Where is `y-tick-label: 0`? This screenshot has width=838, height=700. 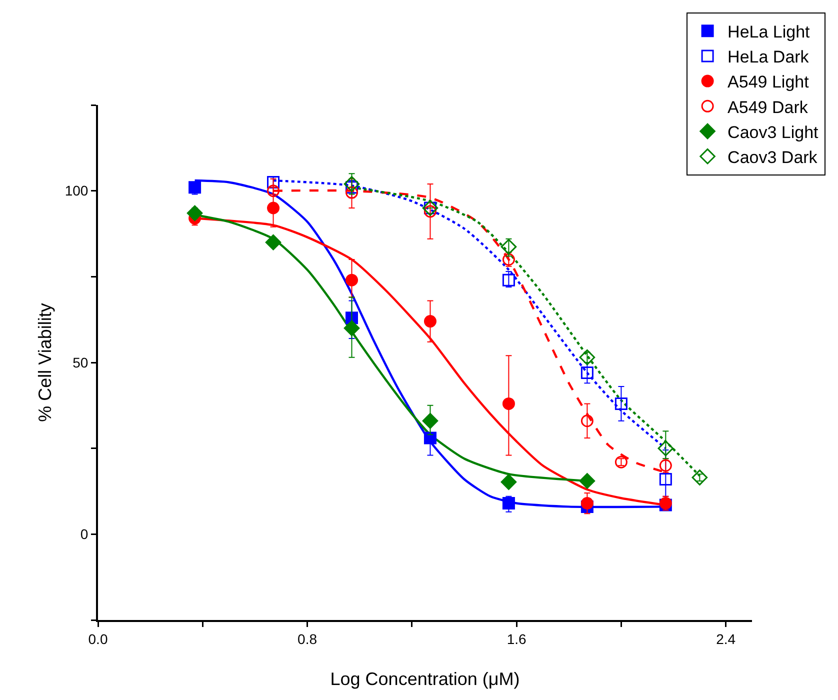
y-tick-label: 0 is located at coordinates (84, 534).